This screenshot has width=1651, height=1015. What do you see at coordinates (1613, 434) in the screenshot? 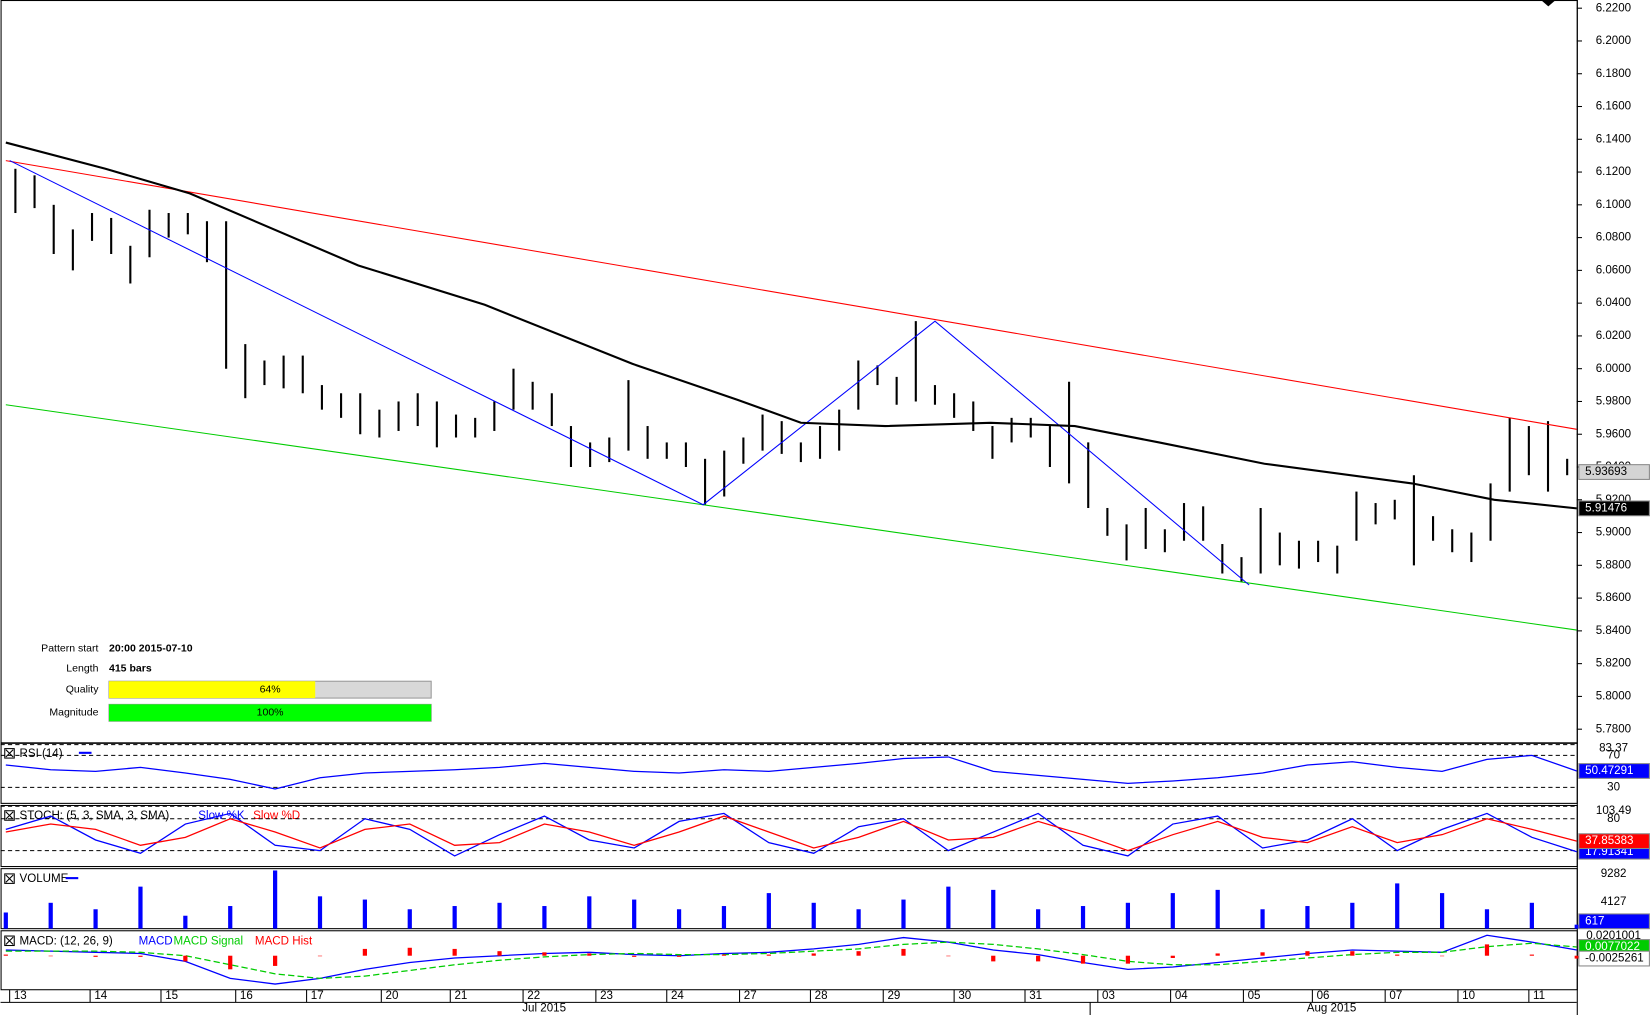
I see `y-tick-label: 5.9600` at bounding box center [1613, 434].